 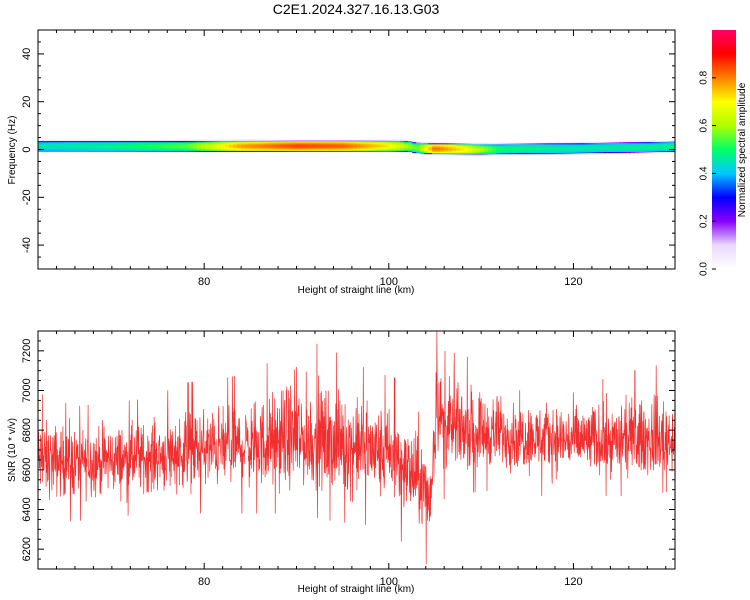 What do you see at coordinates (704, 269) in the screenshot?
I see `colorbar-tick-label: 0.0` at bounding box center [704, 269].